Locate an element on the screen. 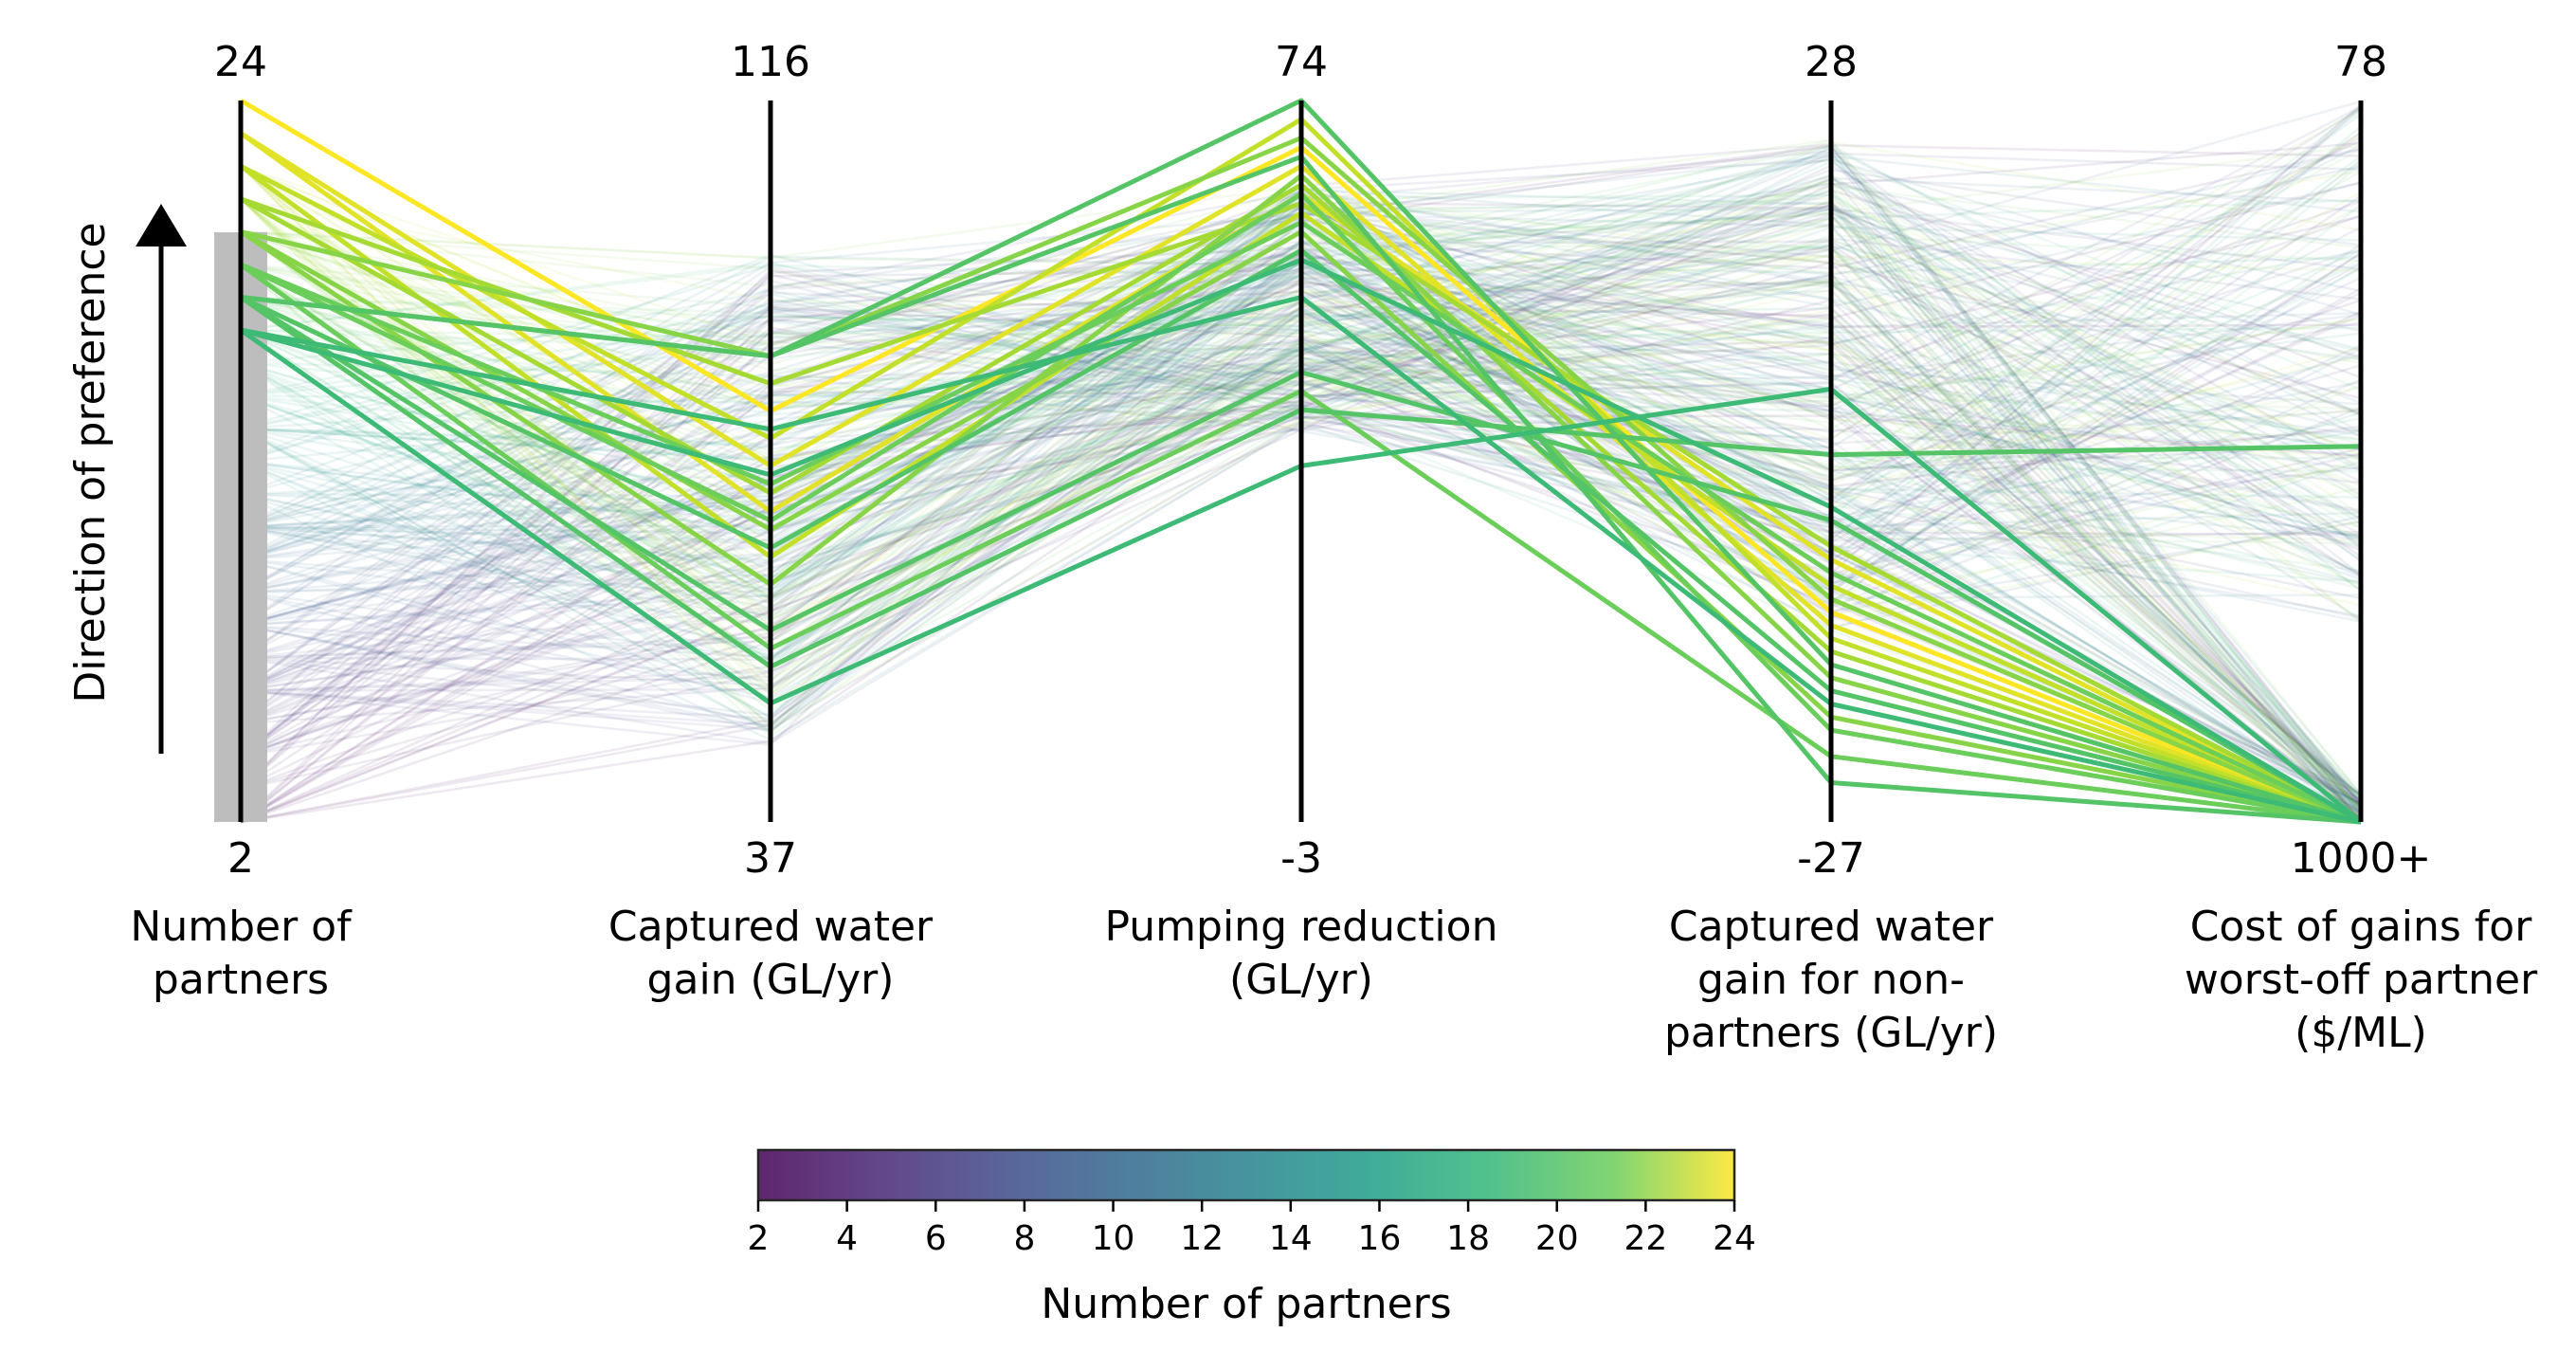 The height and width of the screenshot is (1351, 2576). colorbar-tick-label: 10 is located at coordinates (1113, 1238).